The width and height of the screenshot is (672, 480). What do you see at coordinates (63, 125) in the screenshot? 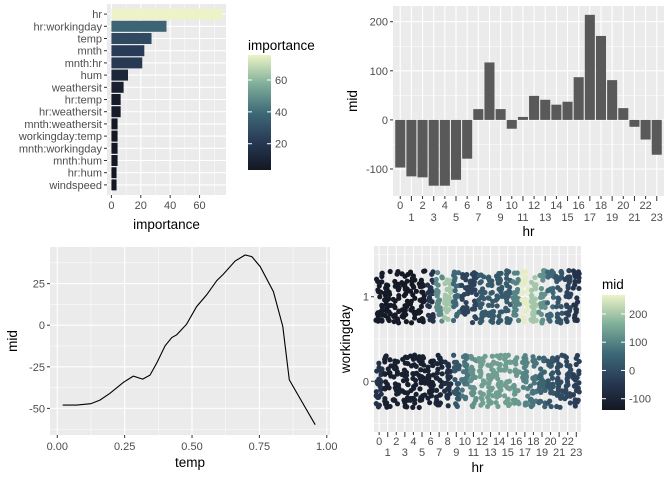
I see `y-tick-label: mnth:weathersit` at bounding box center [63, 125].